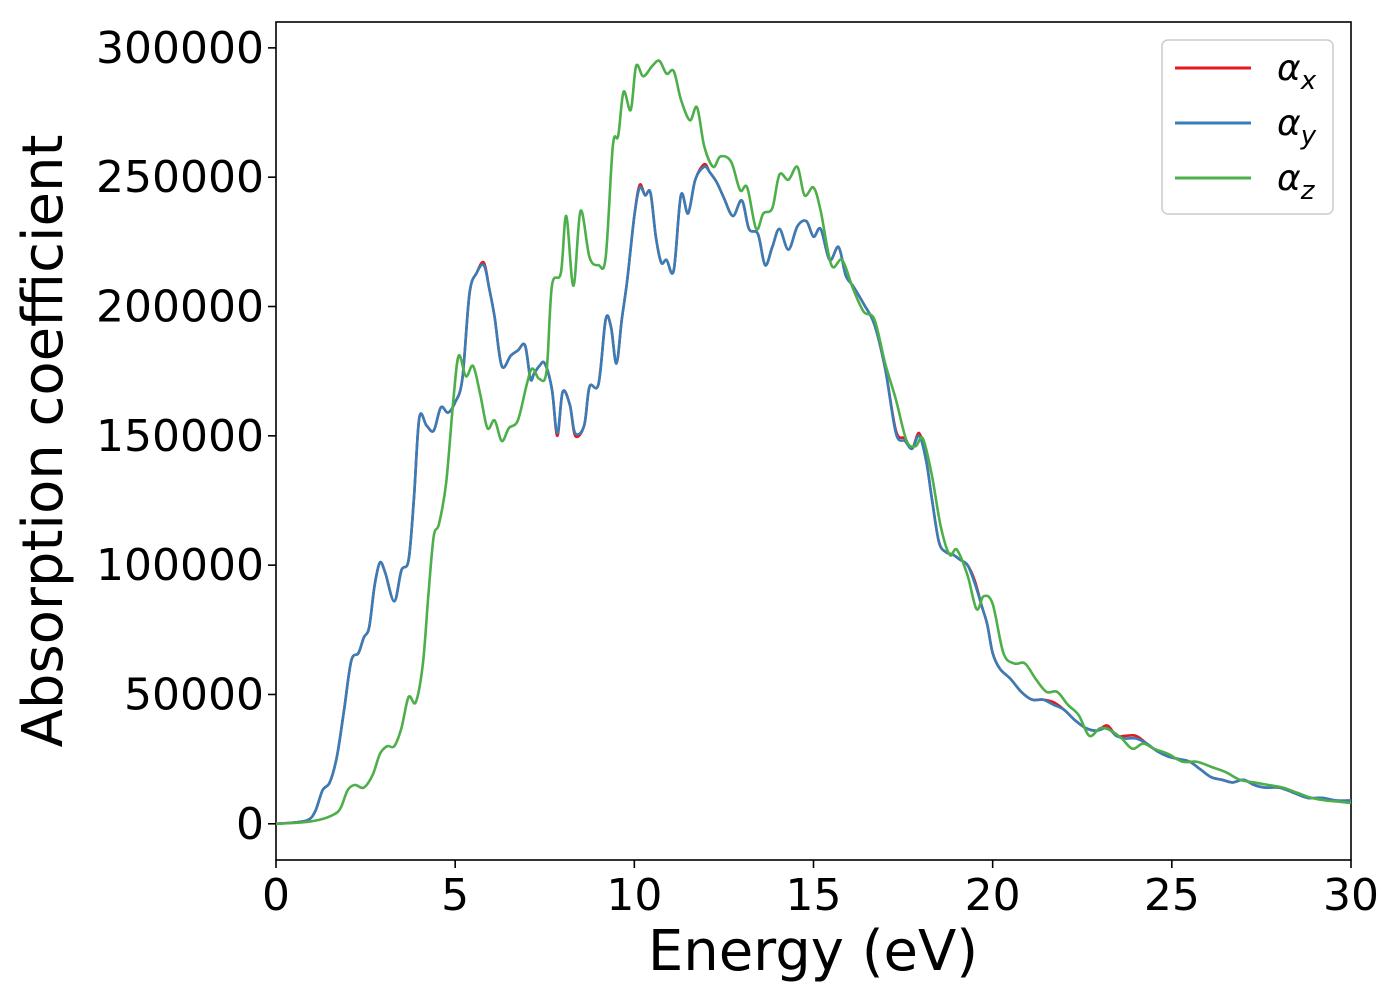  What do you see at coordinates (993, 895) in the screenshot?
I see `x-tick-label: 20` at bounding box center [993, 895].